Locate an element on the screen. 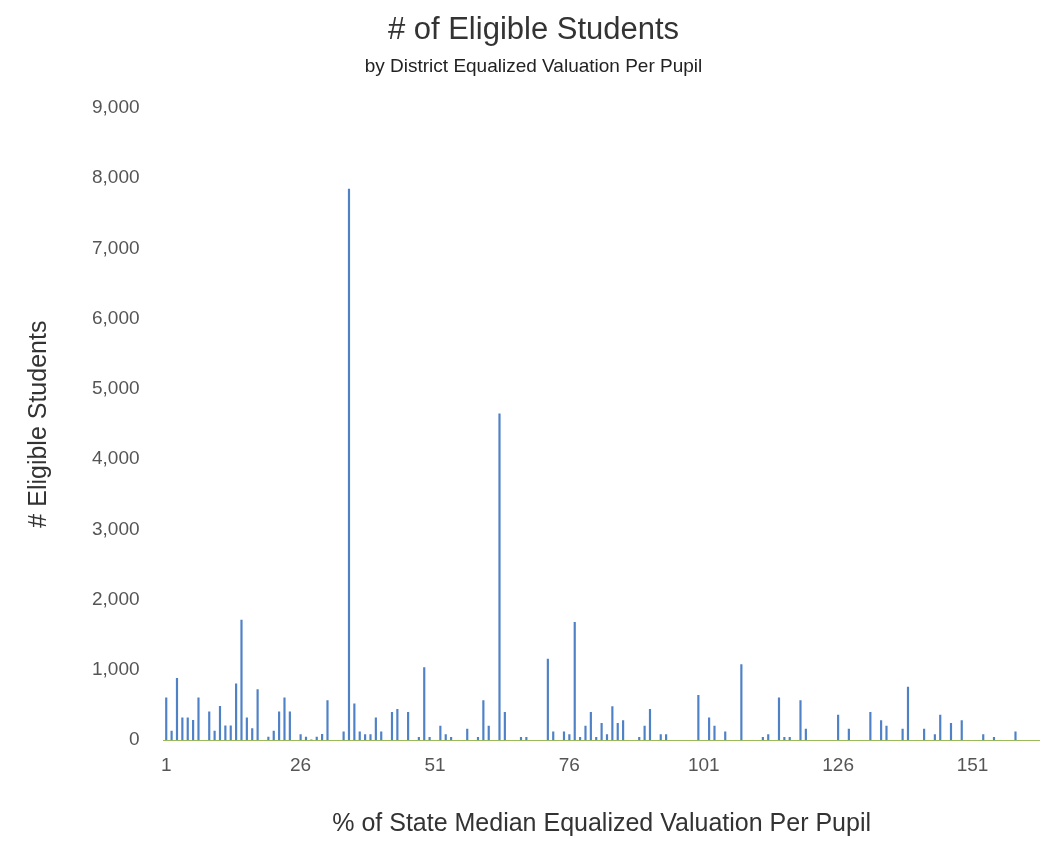 The width and height of the screenshot is (1051, 849). x-tick-label: 1 is located at coordinates (166, 764).